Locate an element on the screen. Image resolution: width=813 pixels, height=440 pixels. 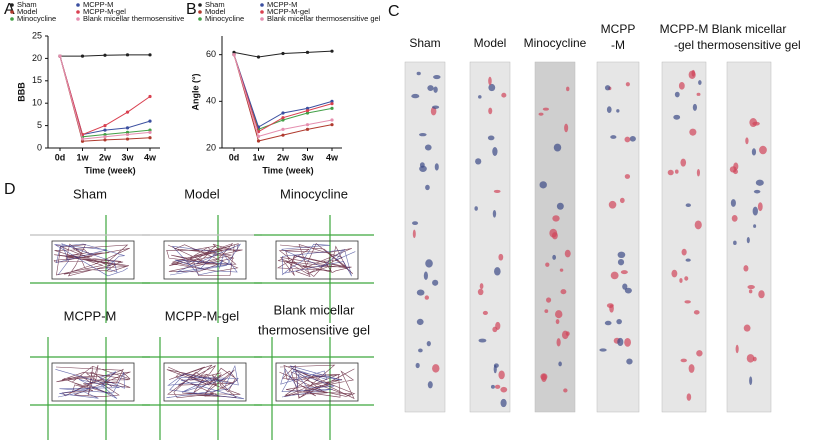
column-label: MCPP-M is located at coordinates (684, 29).